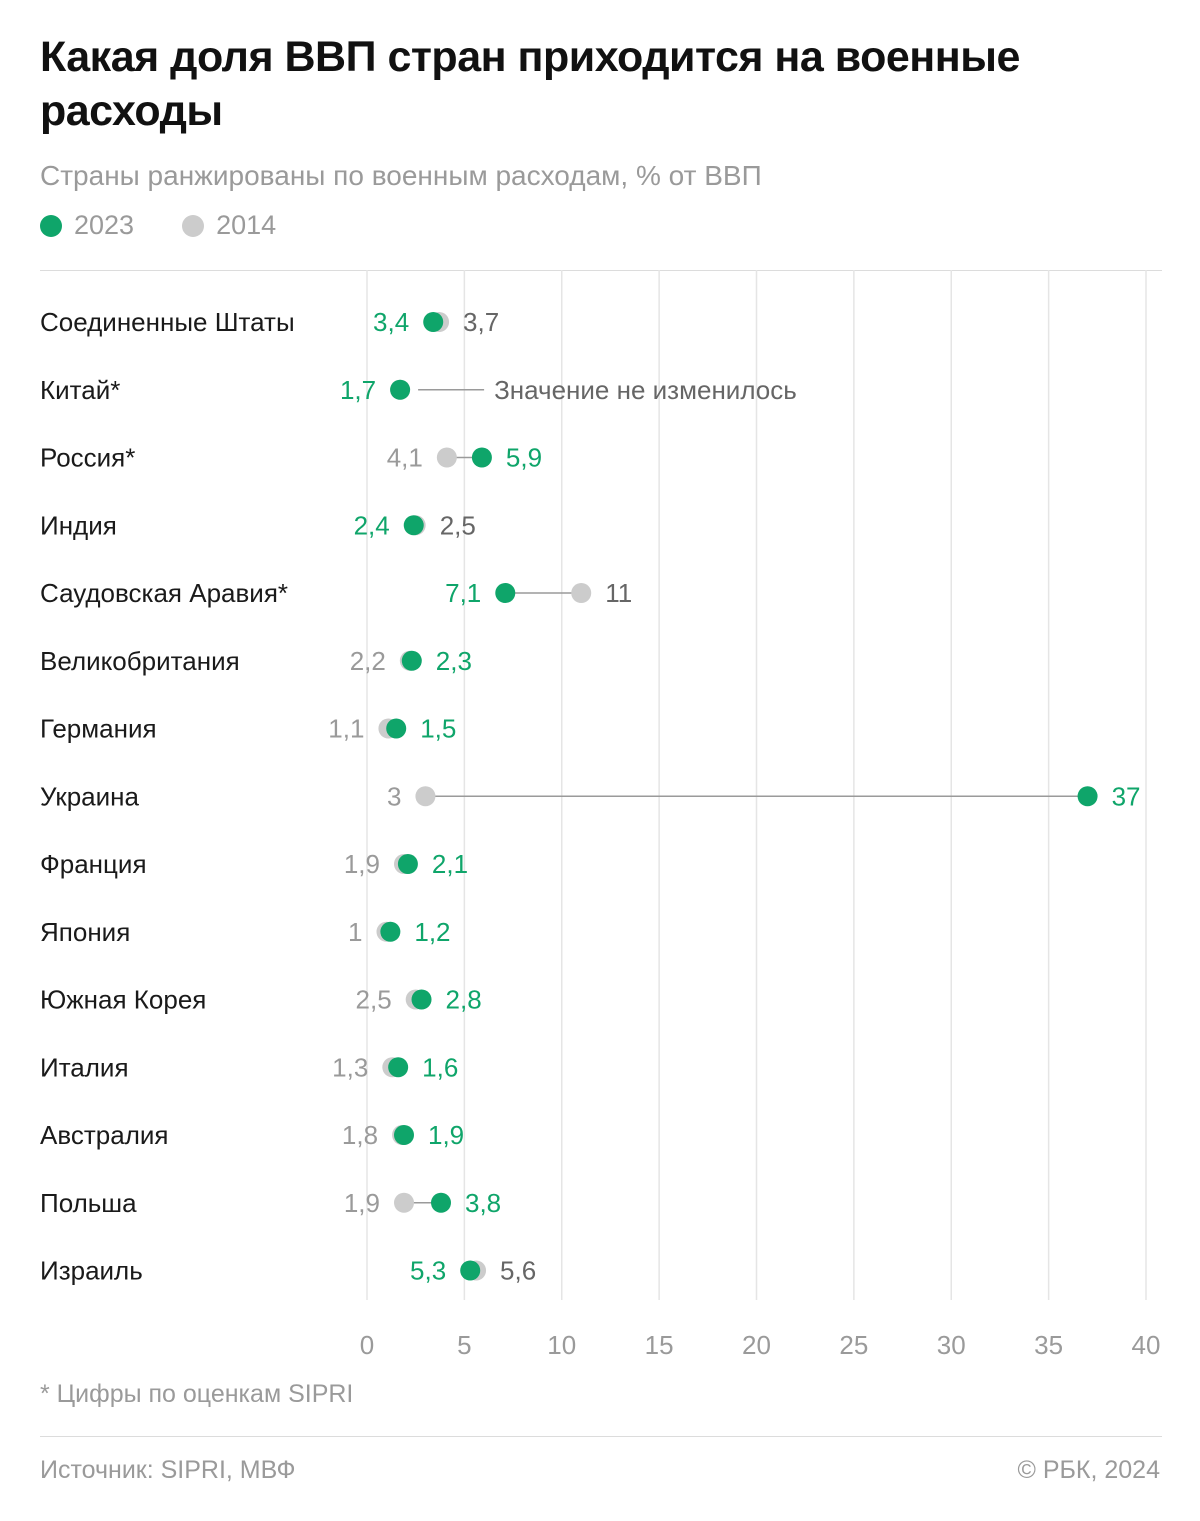 This screenshot has height=1521, width=1200. I want to click on copyright: © РБК, 2024, so click(1088, 1470).